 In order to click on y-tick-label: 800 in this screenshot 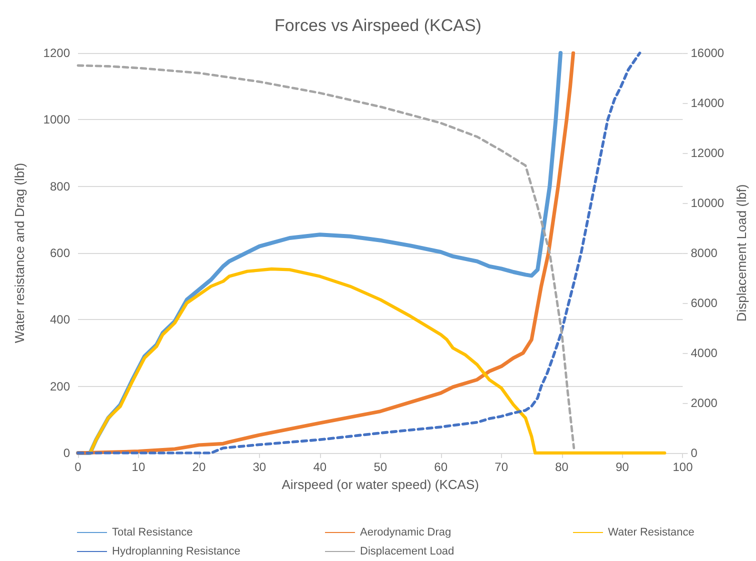, I will do `click(60, 186)`.